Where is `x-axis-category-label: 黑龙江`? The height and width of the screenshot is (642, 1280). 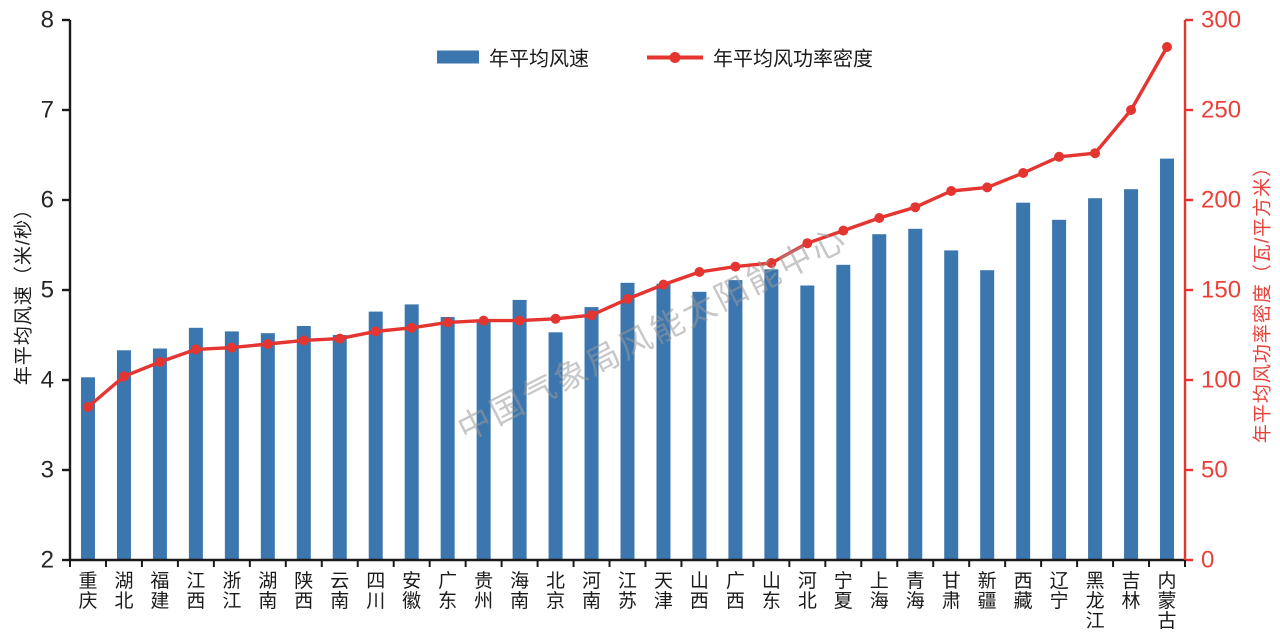
x-axis-category-label: 黑龙江 is located at coordinates (1095, 601).